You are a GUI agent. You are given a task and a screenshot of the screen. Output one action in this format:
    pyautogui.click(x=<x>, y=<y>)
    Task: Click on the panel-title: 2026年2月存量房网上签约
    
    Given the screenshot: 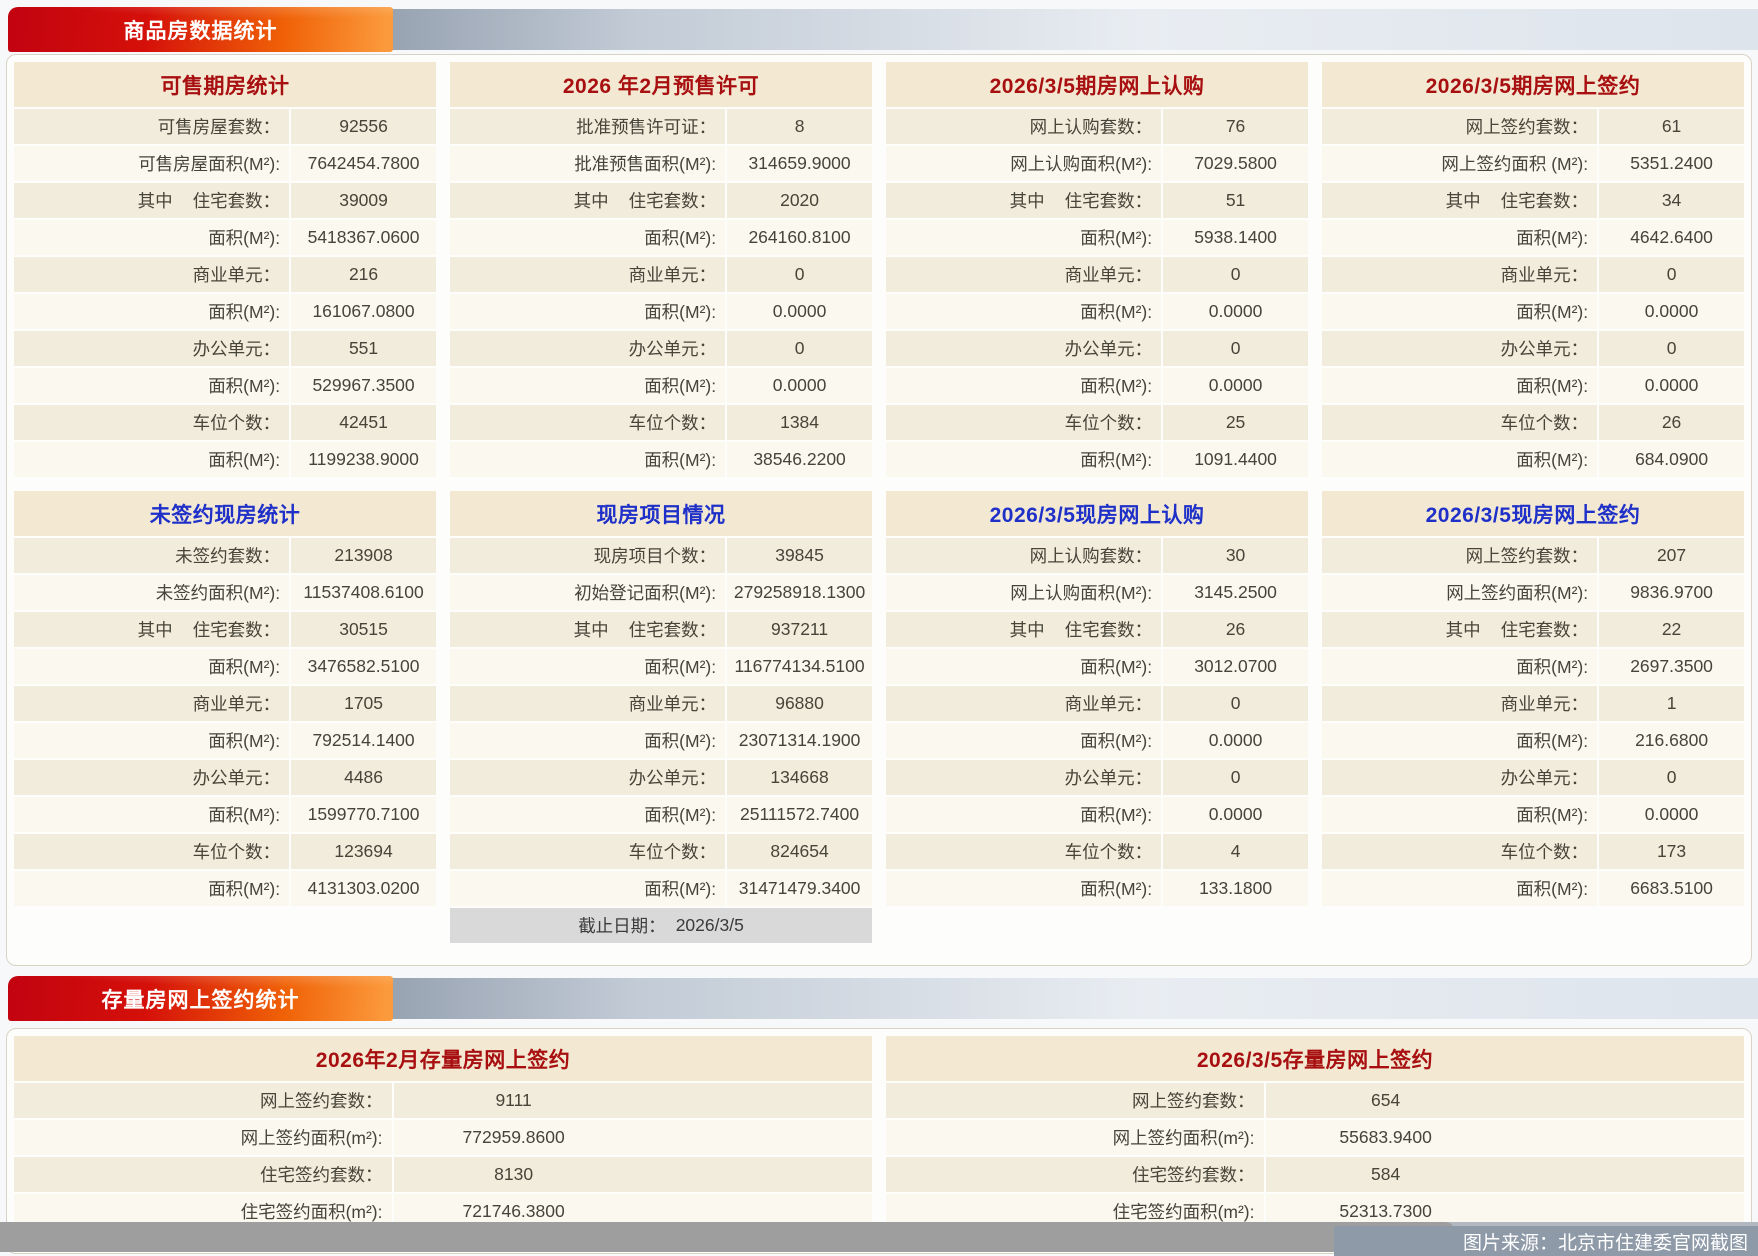 What is the action you would take?
    pyautogui.click(x=443, y=1058)
    